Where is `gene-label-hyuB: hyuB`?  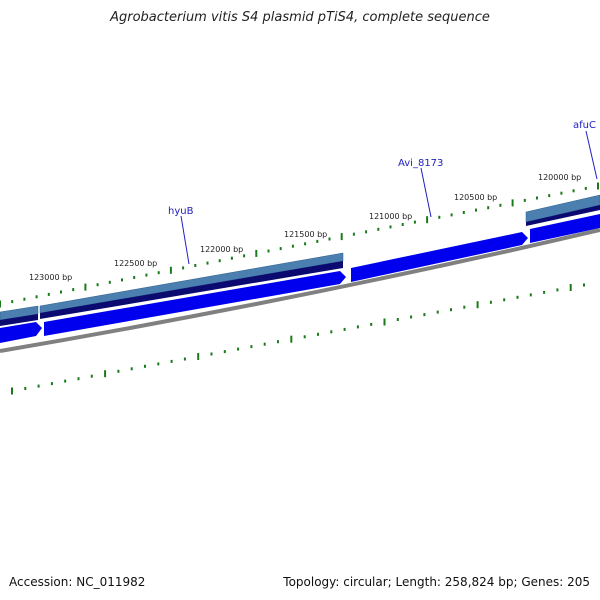
gene-label-hyuB: hyuB is located at coordinates (181, 211).